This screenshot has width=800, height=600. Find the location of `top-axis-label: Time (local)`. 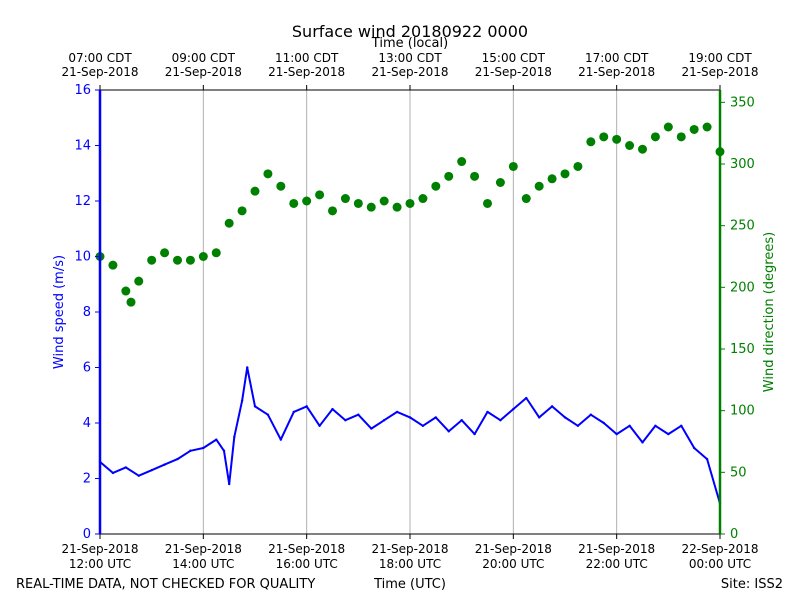

top-axis-label: Time (local) is located at coordinates (409, 43).